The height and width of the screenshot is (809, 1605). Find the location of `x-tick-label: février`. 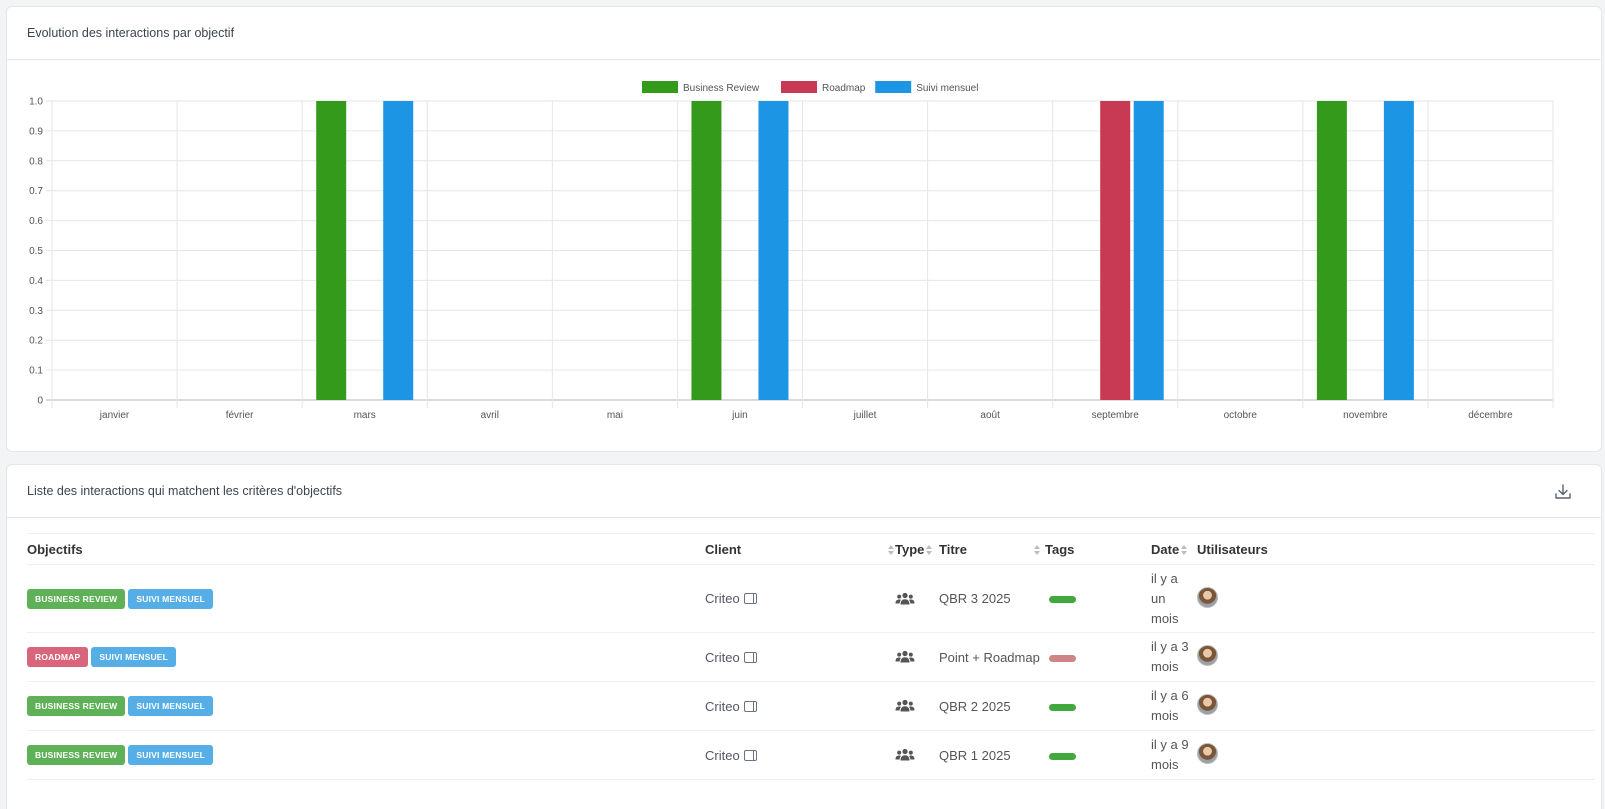

x-tick-label: février is located at coordinates (240, 415).